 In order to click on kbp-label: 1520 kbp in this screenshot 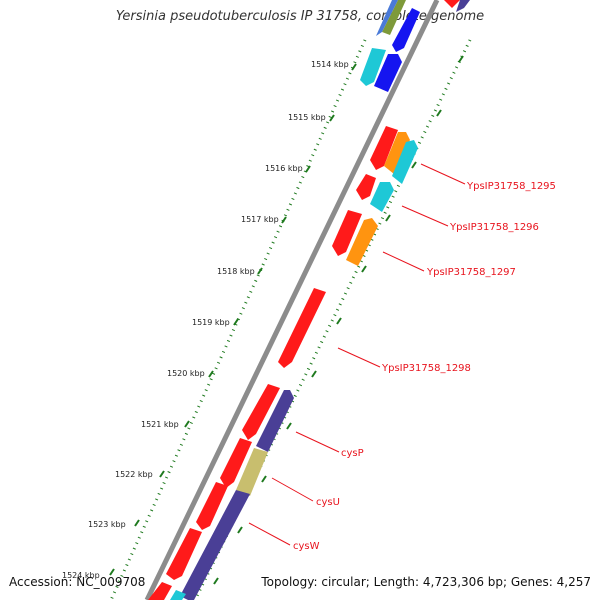, I will do `click(186, 373)`.